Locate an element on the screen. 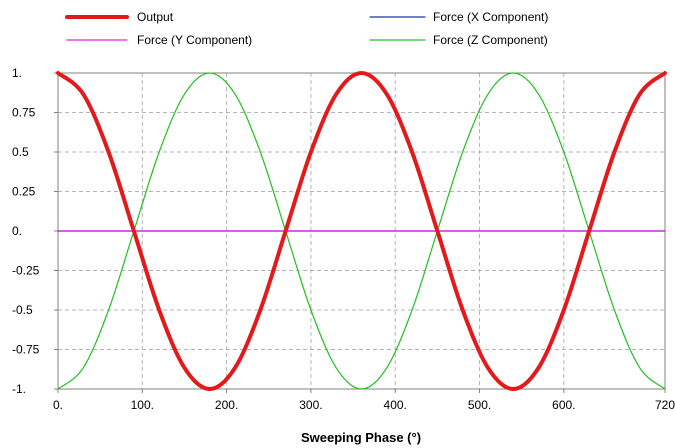  legend-label-force-z-component: Force (Z Component) is located at coordinates (490, 40).